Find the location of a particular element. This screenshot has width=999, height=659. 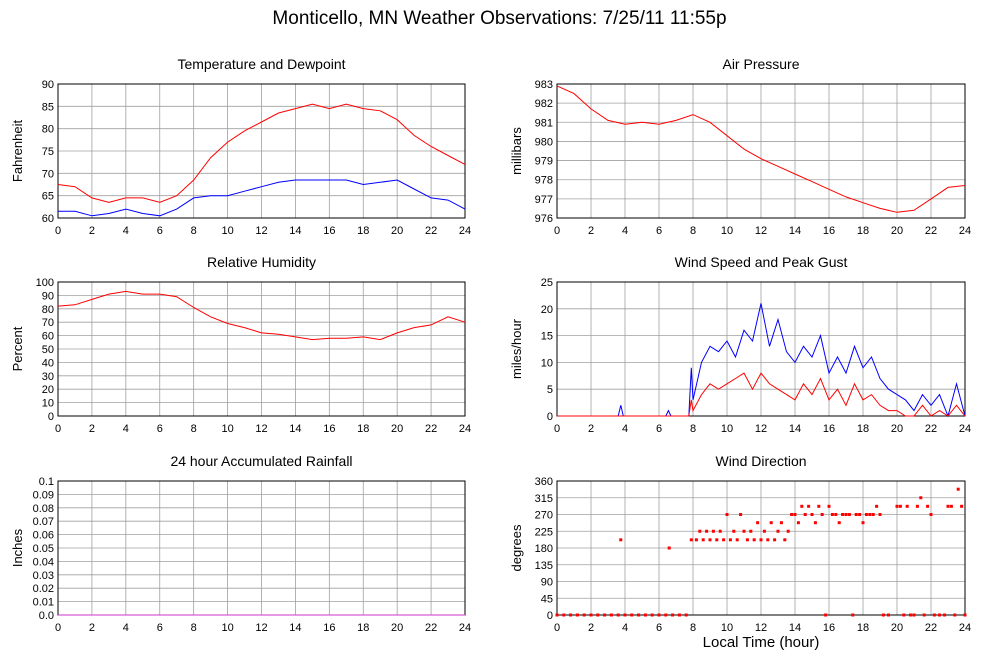

y-tick-label: 60 is located at coordinates (48, 219).